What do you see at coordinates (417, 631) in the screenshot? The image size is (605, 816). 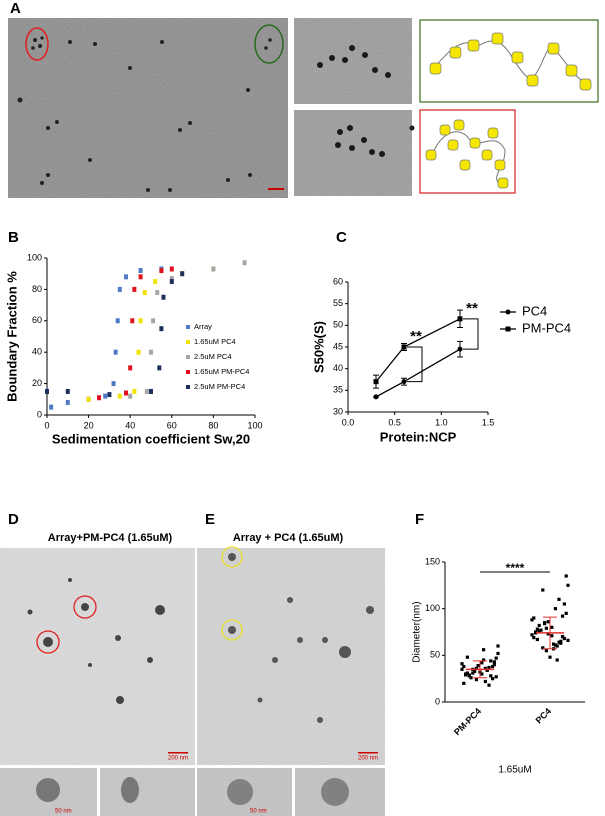 I see `y-axis-label: Diameter(nm)` at bounding box center [417, 631].